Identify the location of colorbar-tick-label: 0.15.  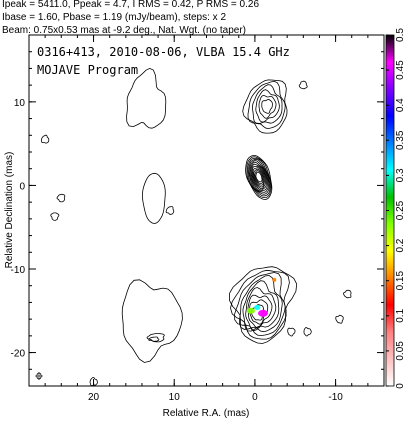
(400, 281).